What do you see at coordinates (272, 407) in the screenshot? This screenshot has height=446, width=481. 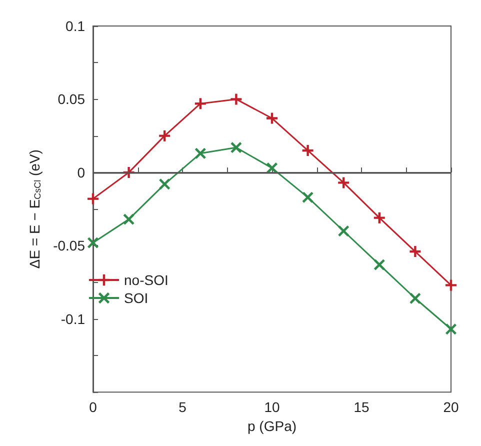 I see `x-tick-label: 10` at bounding box center [272, 407].